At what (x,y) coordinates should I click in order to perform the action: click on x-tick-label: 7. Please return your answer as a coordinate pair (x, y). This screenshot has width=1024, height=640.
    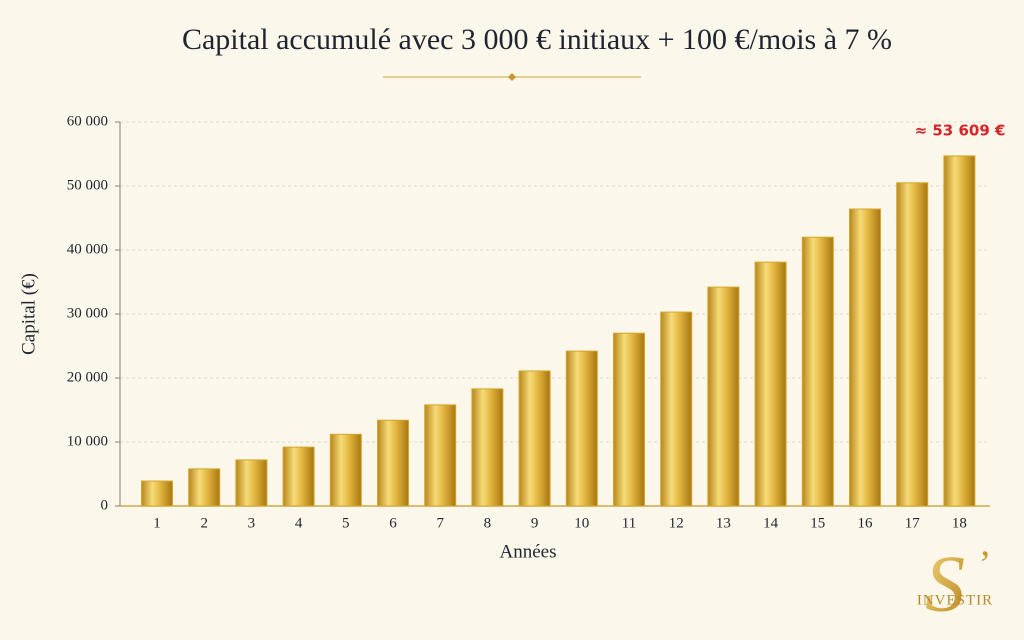
    Looking at the image, I should click on (440, 523).